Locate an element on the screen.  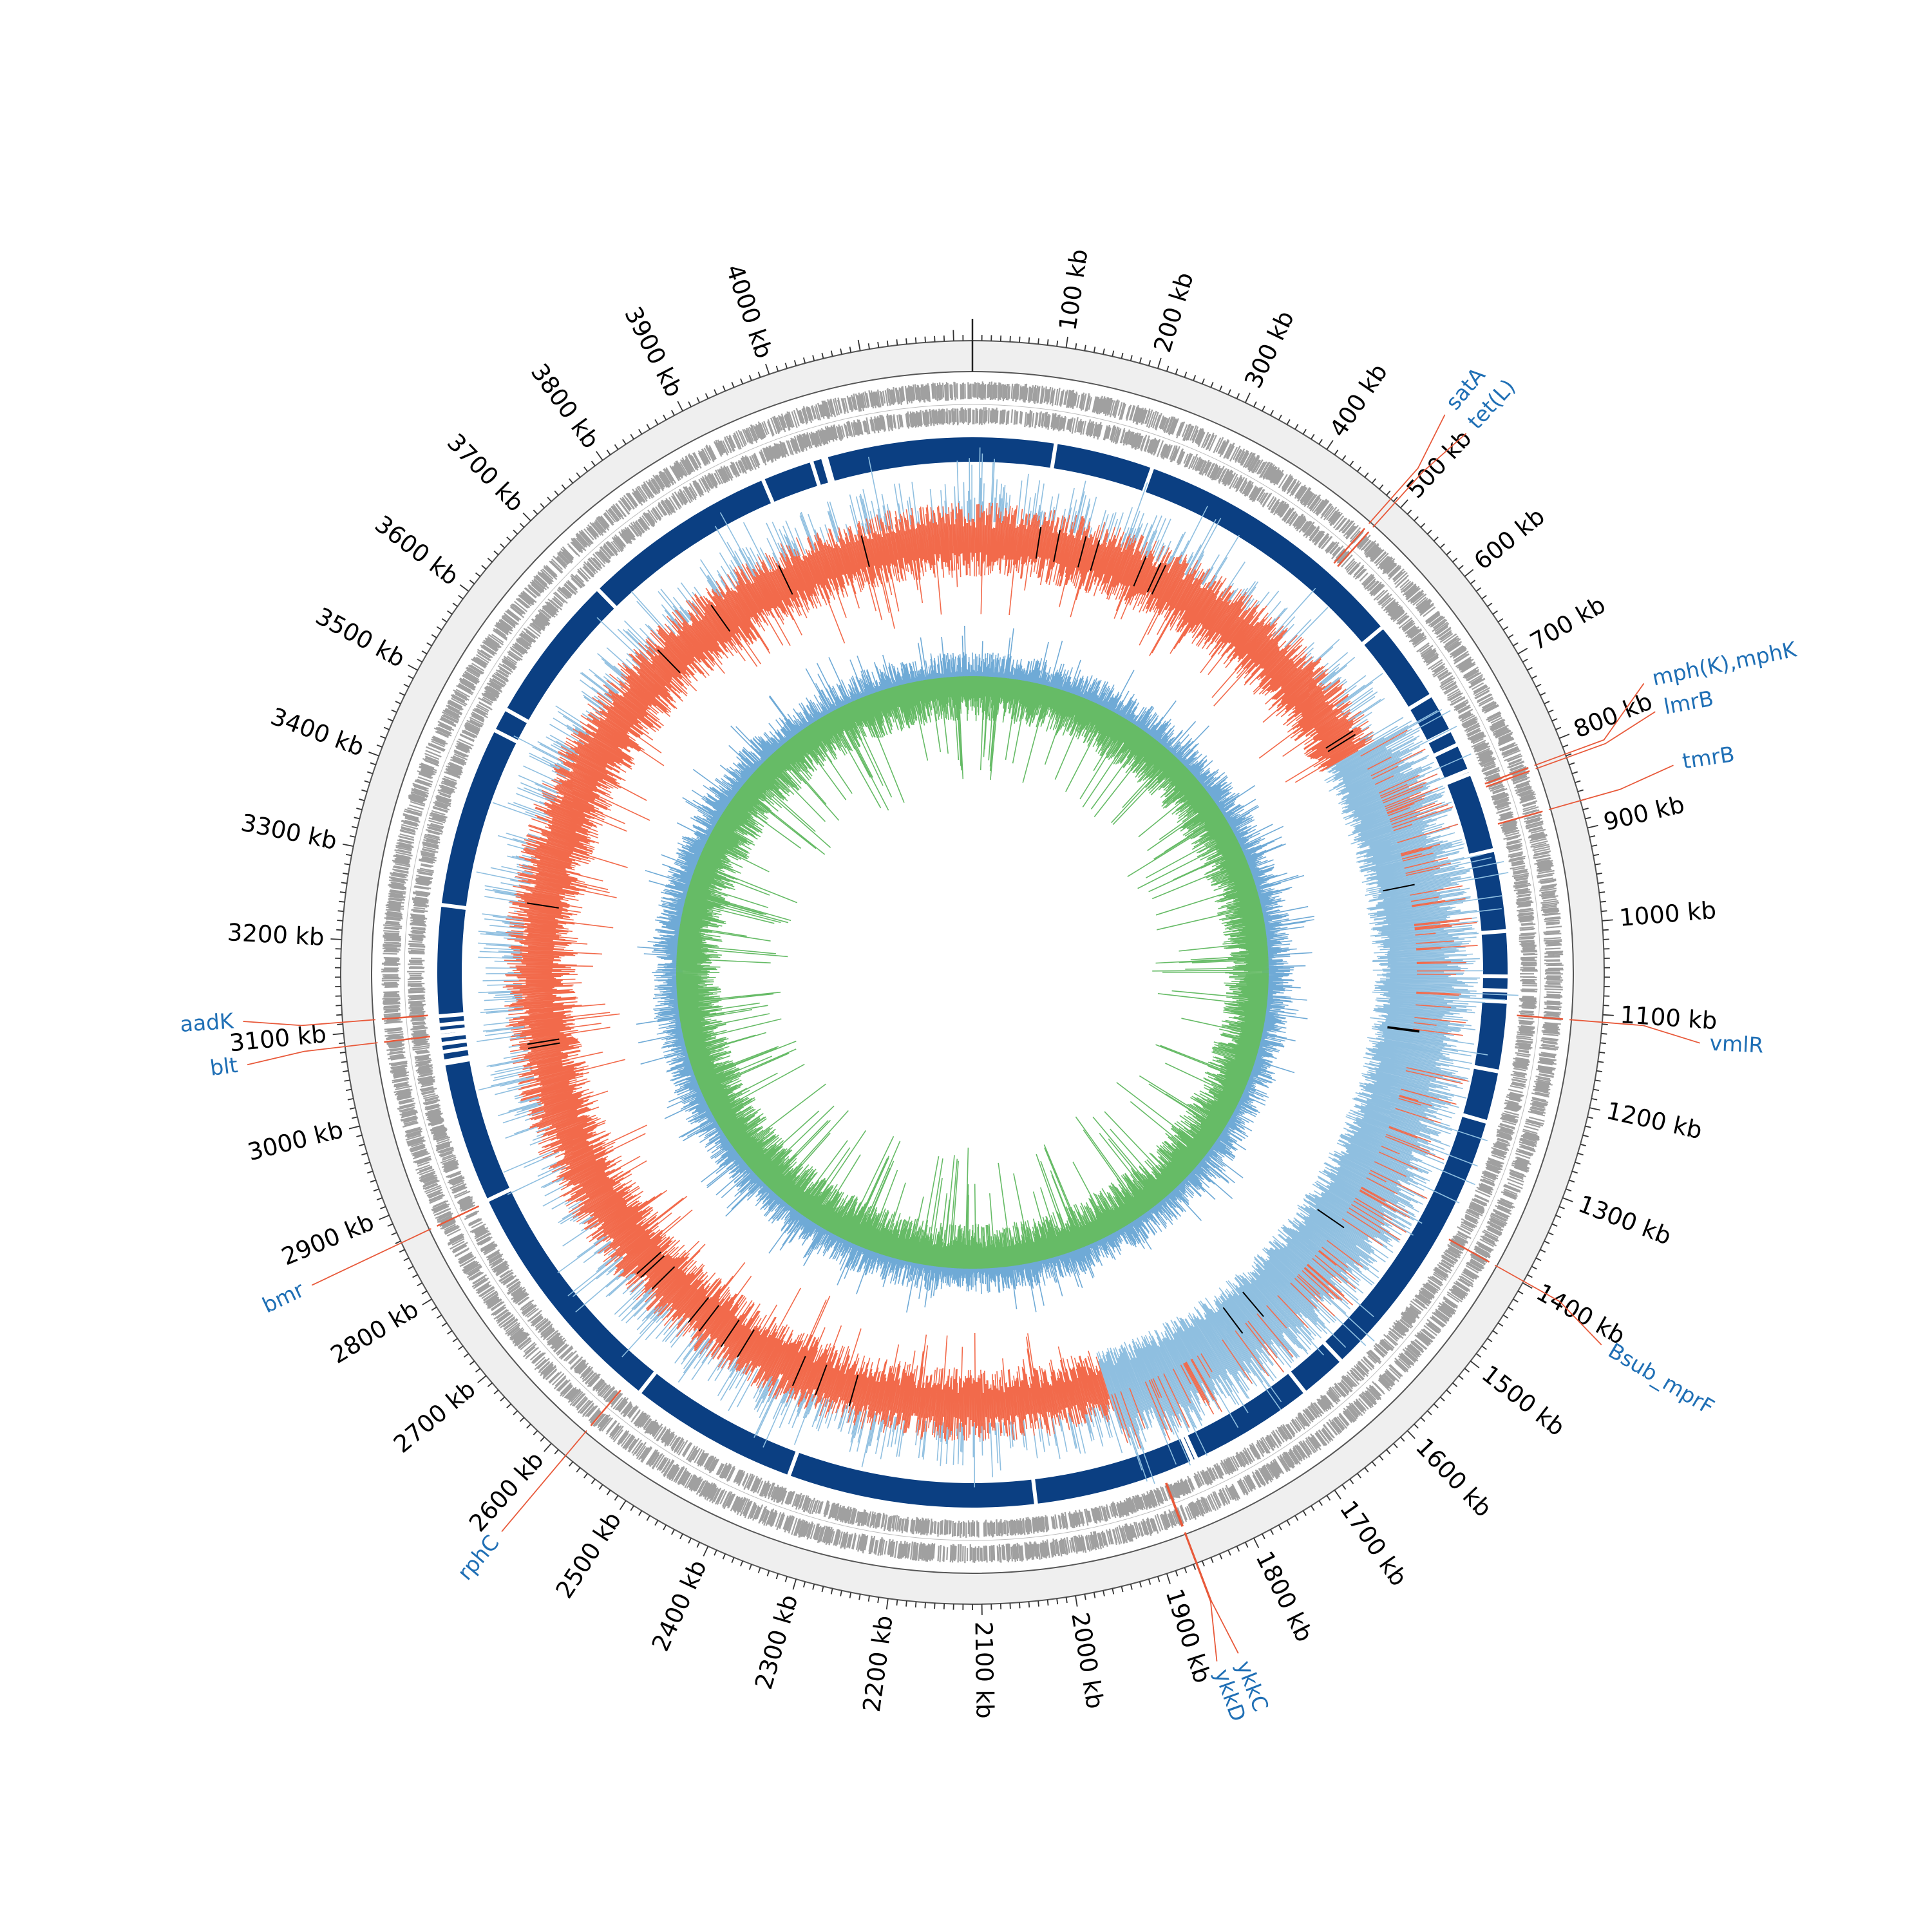
gene-annotation-label: blt is located at coordinates (224, 1066).